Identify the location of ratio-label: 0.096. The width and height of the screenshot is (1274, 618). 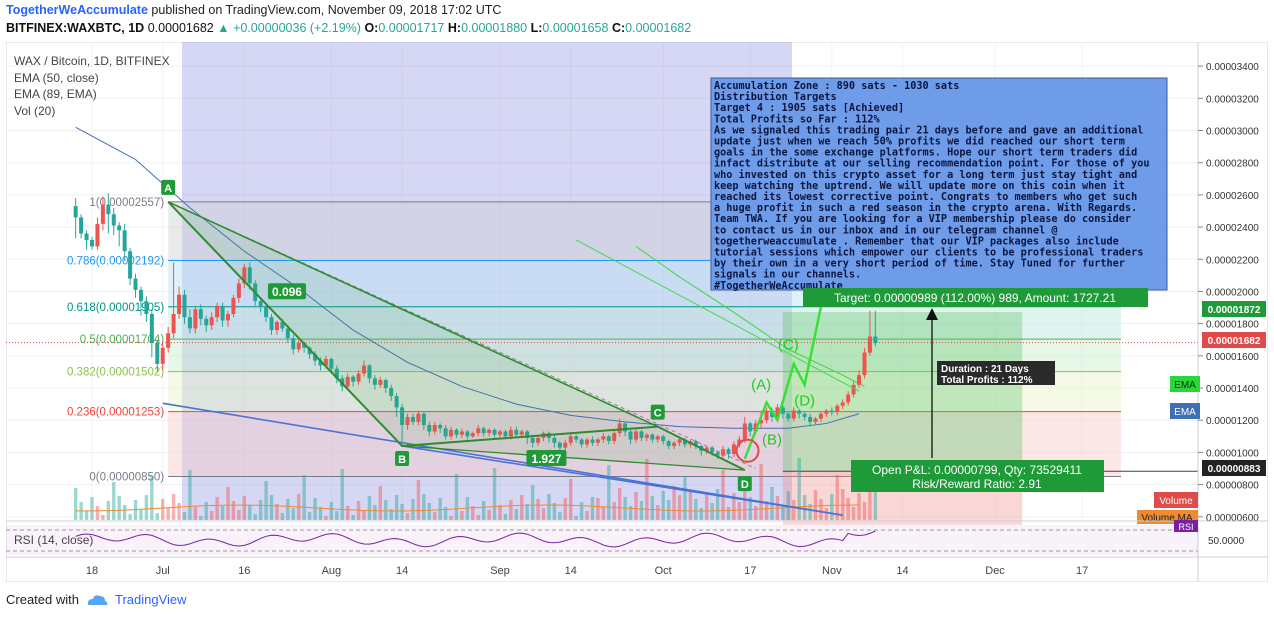
(287, 292).